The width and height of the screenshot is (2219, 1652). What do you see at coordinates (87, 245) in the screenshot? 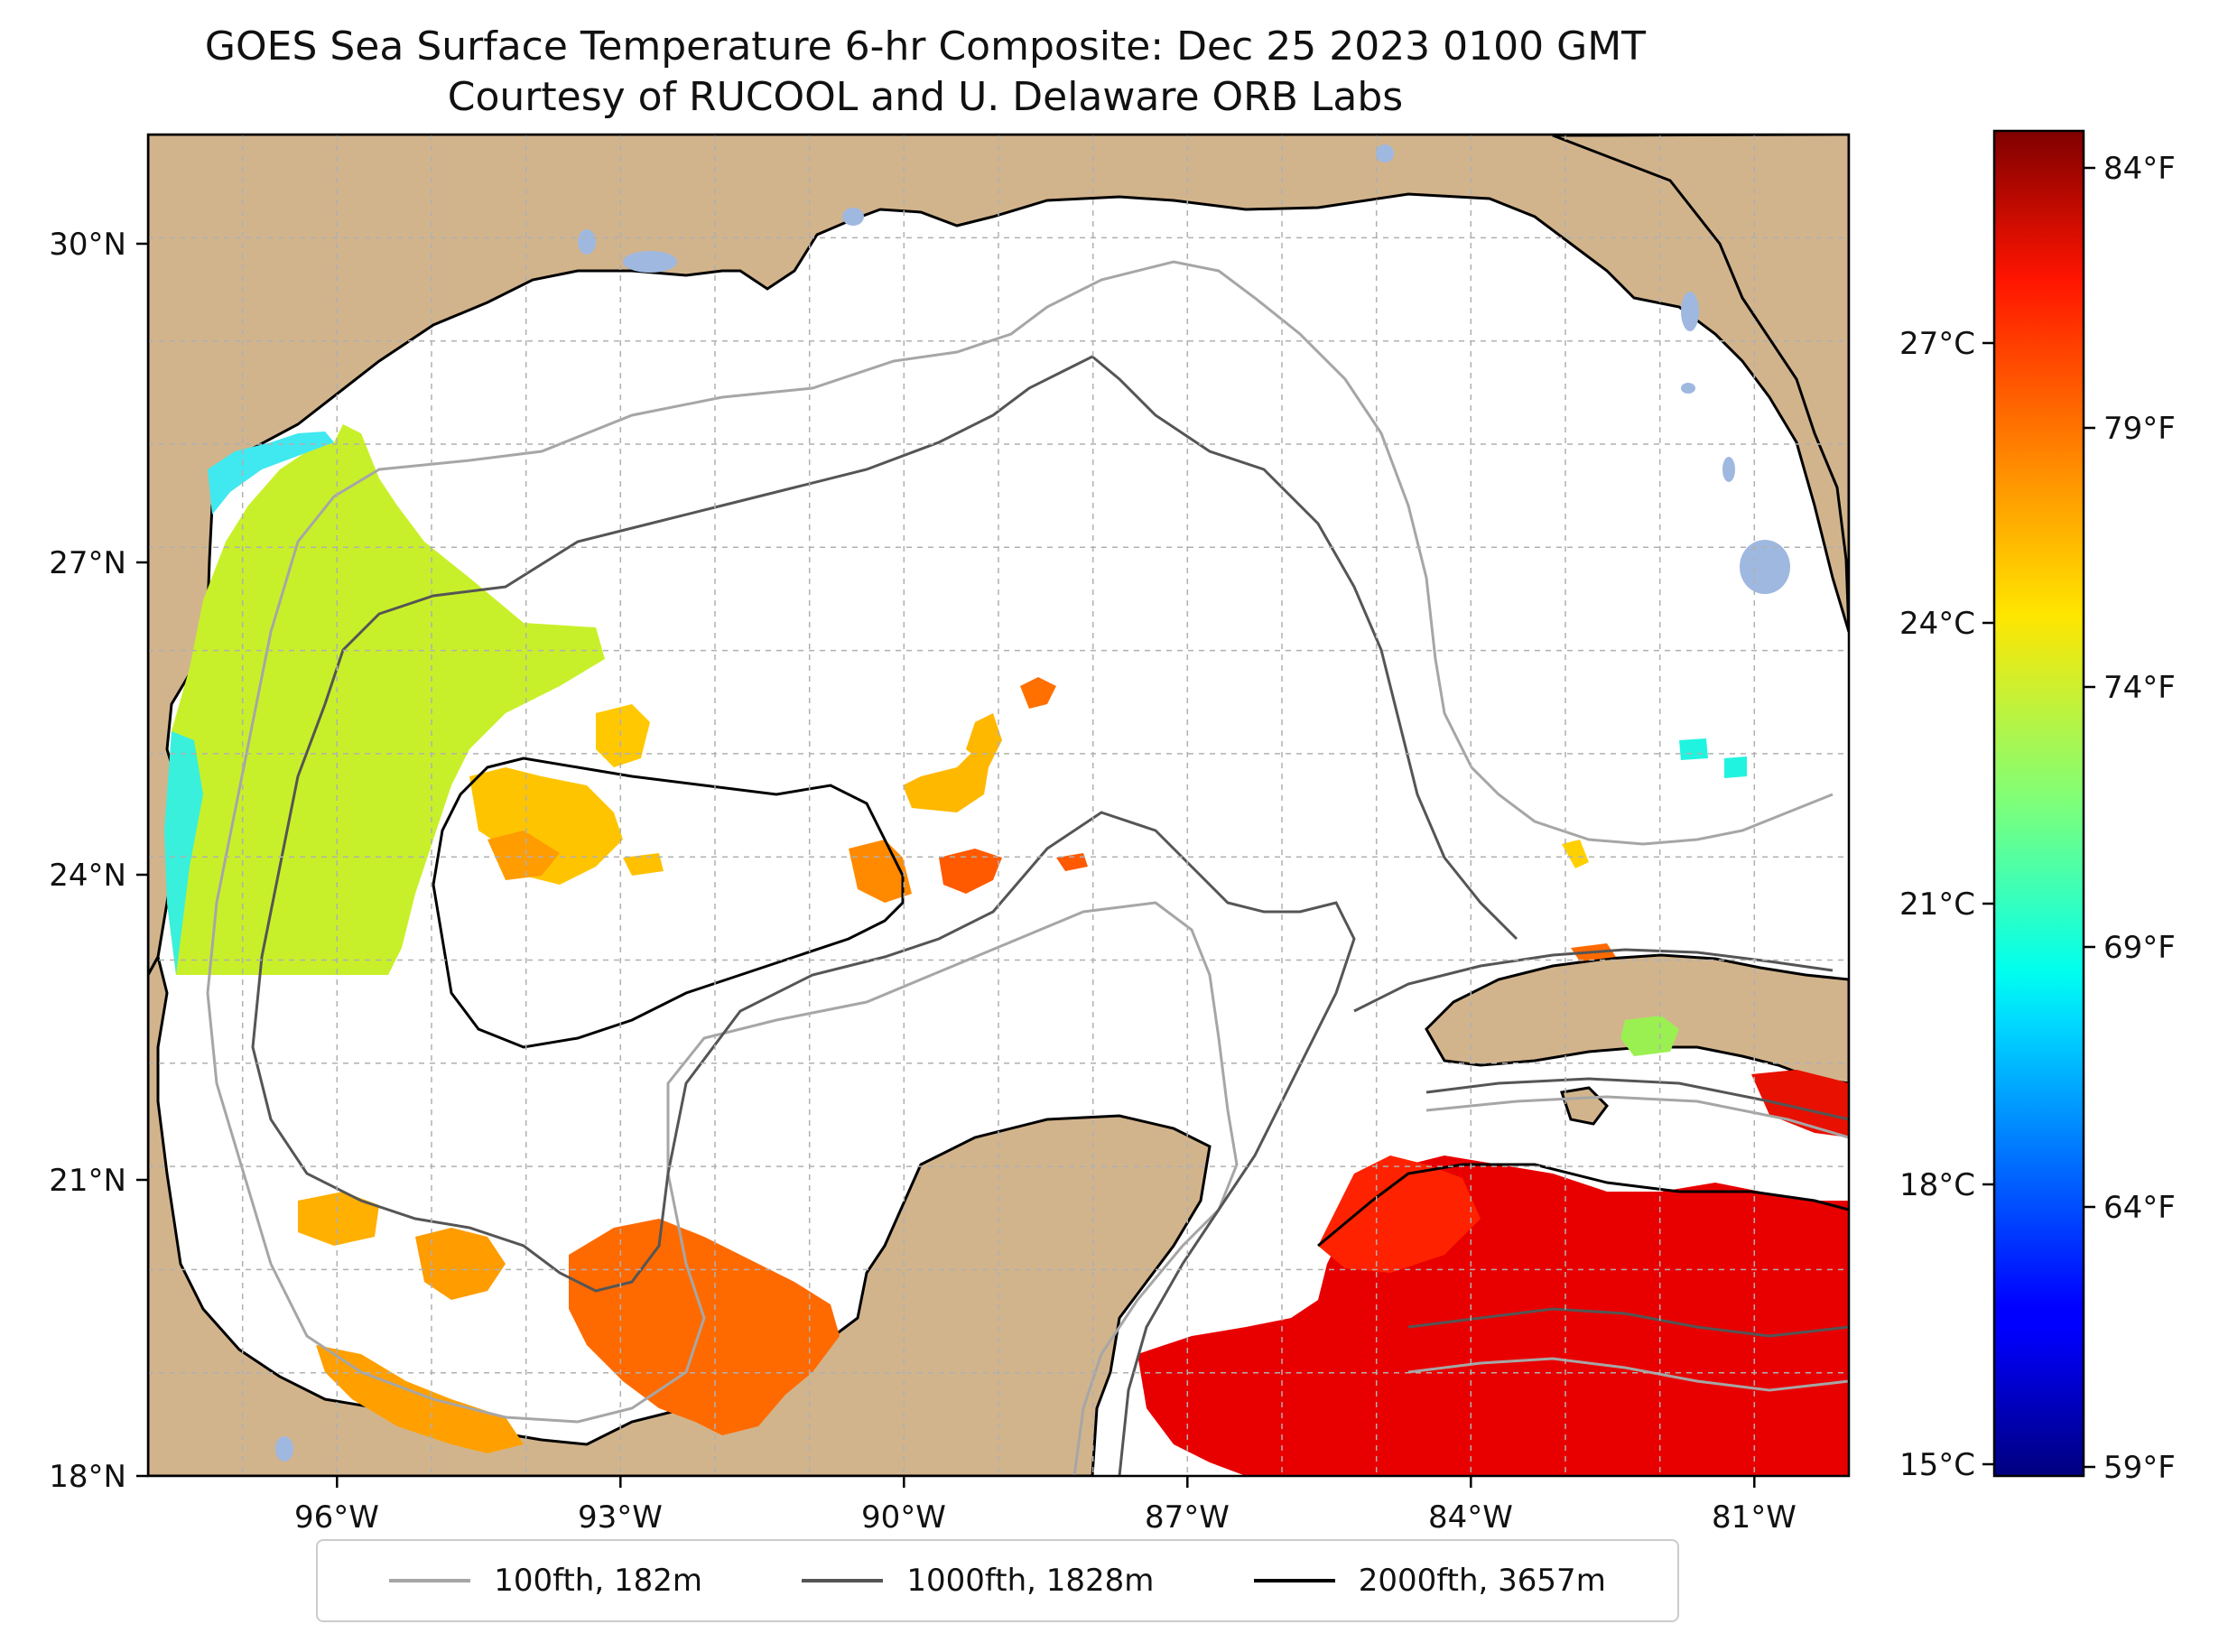
I see `lat-tick-label: 30°N` at bounding box center [87, 245].